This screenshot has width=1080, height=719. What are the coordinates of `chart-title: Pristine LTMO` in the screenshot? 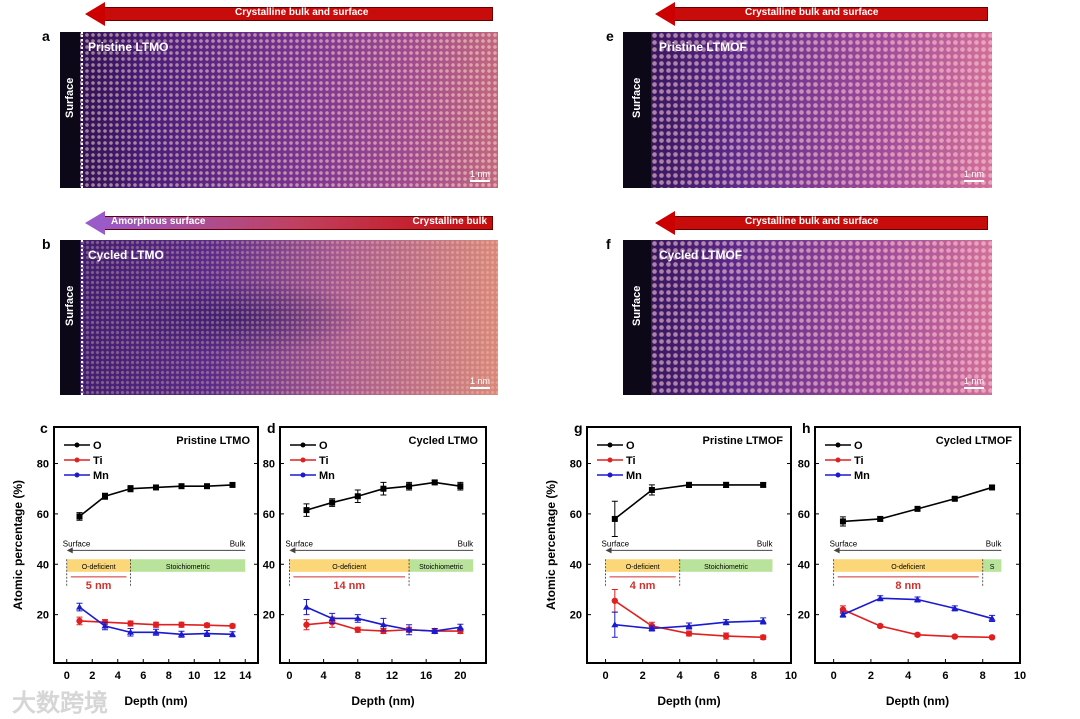 It's located at (213, 441).